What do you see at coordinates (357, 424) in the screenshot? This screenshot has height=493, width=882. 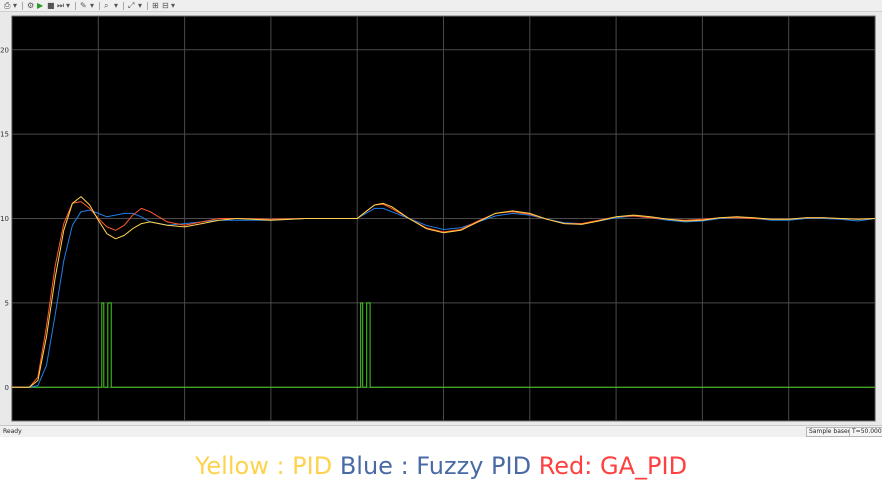 I see `x-tick-label: 20` at bounding box center [357, 424].